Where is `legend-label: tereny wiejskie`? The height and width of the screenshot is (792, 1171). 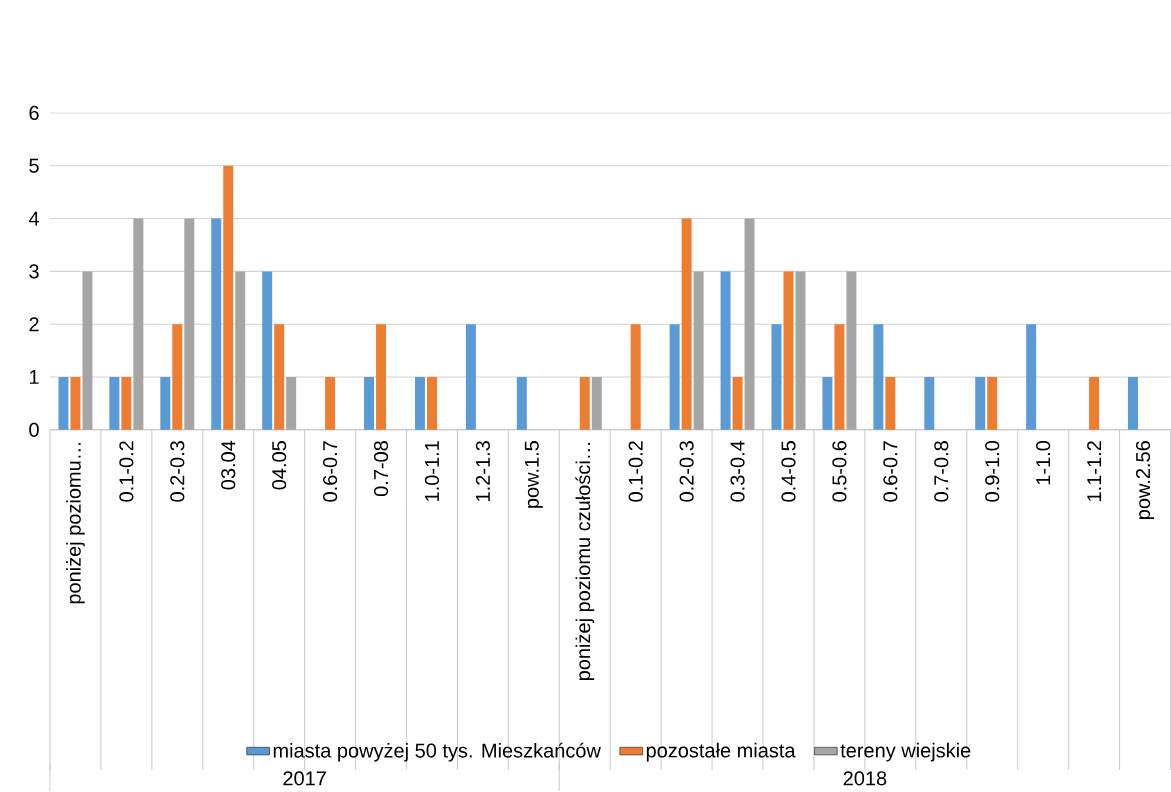
legend-label: tereny wiejskie is located at coordinates (905, 752).